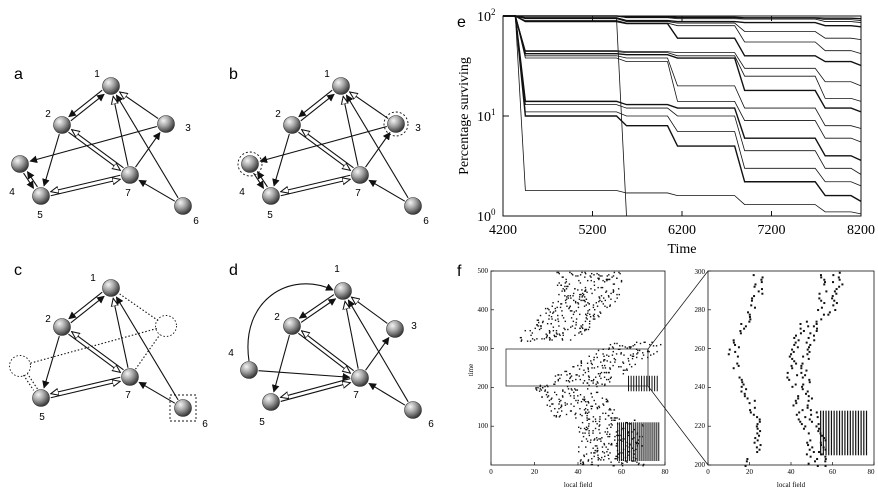  Describe the element at coordinates (535, 472) in the screenshot. I see `chart-f-left-xtick-1: 20` at that location.